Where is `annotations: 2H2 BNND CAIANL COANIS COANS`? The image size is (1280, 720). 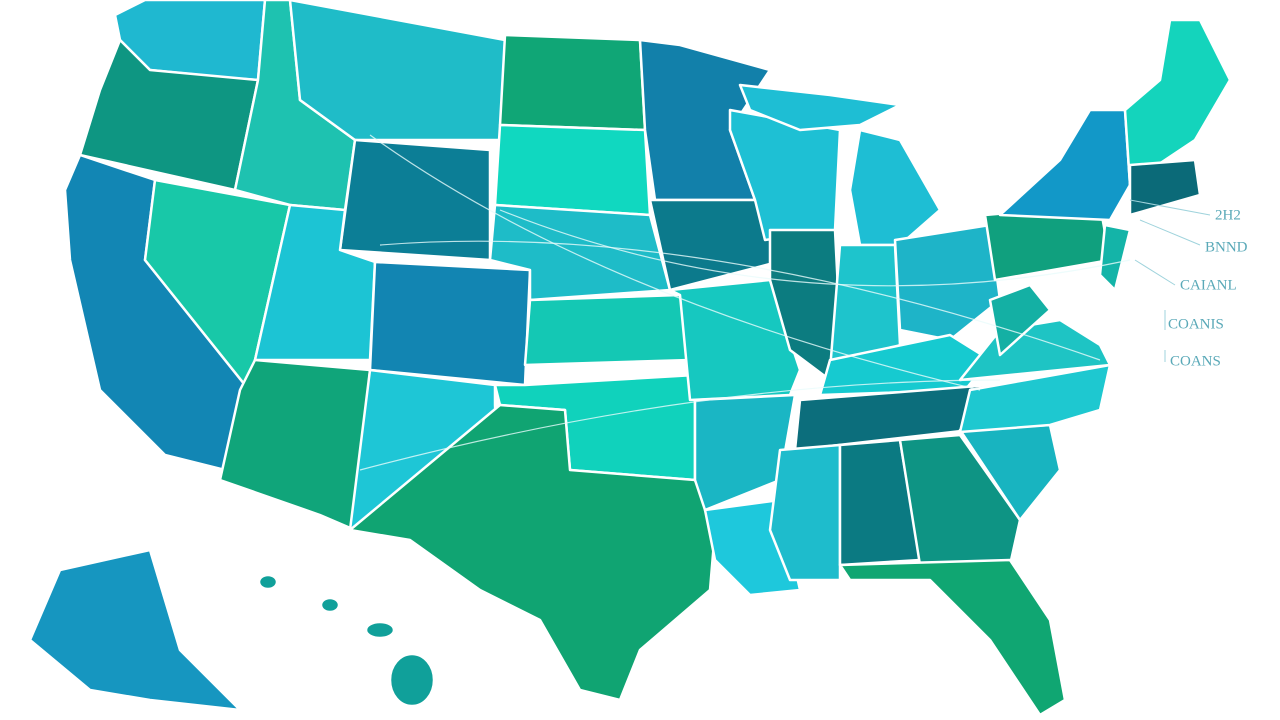 annotations: 2H2 BNND CAIANL COANIS COANS is located at coordinates (1188, 284).